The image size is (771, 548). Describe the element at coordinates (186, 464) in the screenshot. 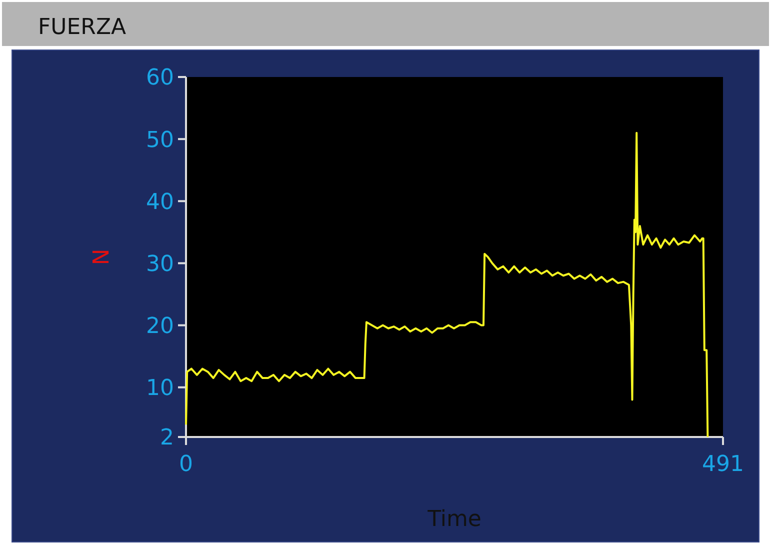

I see `x-tick-label: 0` at that location.